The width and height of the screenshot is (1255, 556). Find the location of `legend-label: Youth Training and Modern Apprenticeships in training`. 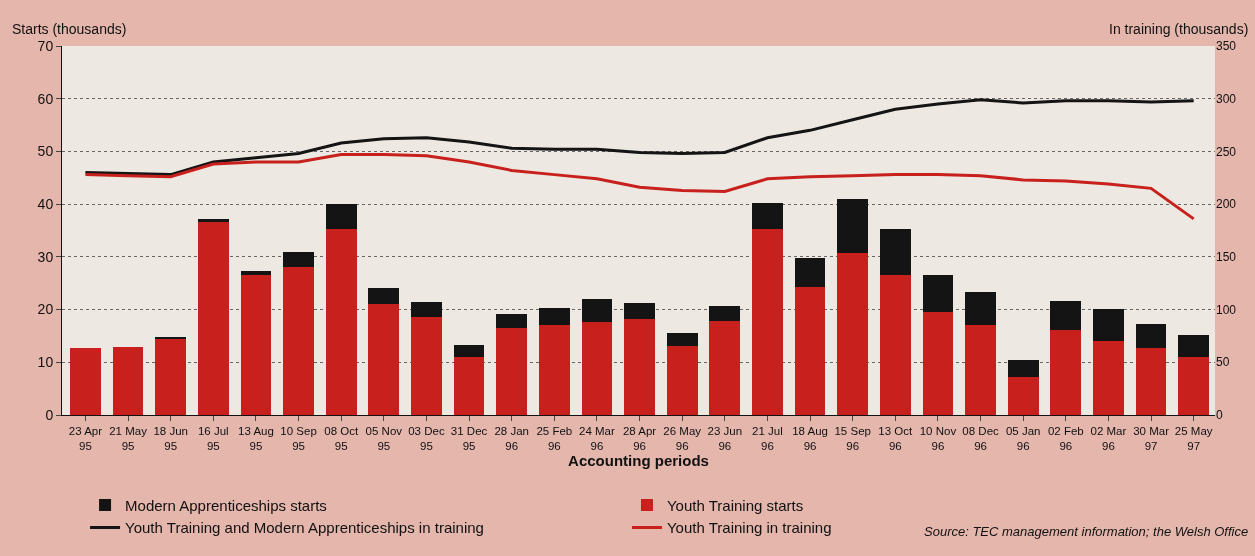

legend-label: Youth Training and Modern Apprenticeships in training is located at coordinates (304, 528).